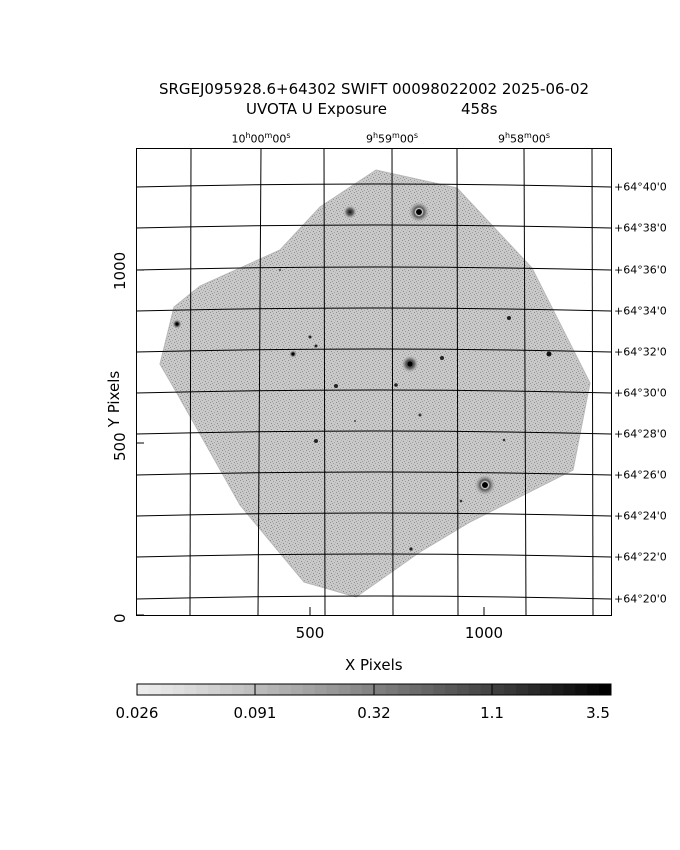 The image size is (680, 850). What do you see at coordinates (492, 713) in the screenshot?
I see `colorbar-label: 1.1` at bounding box center [492, 713].